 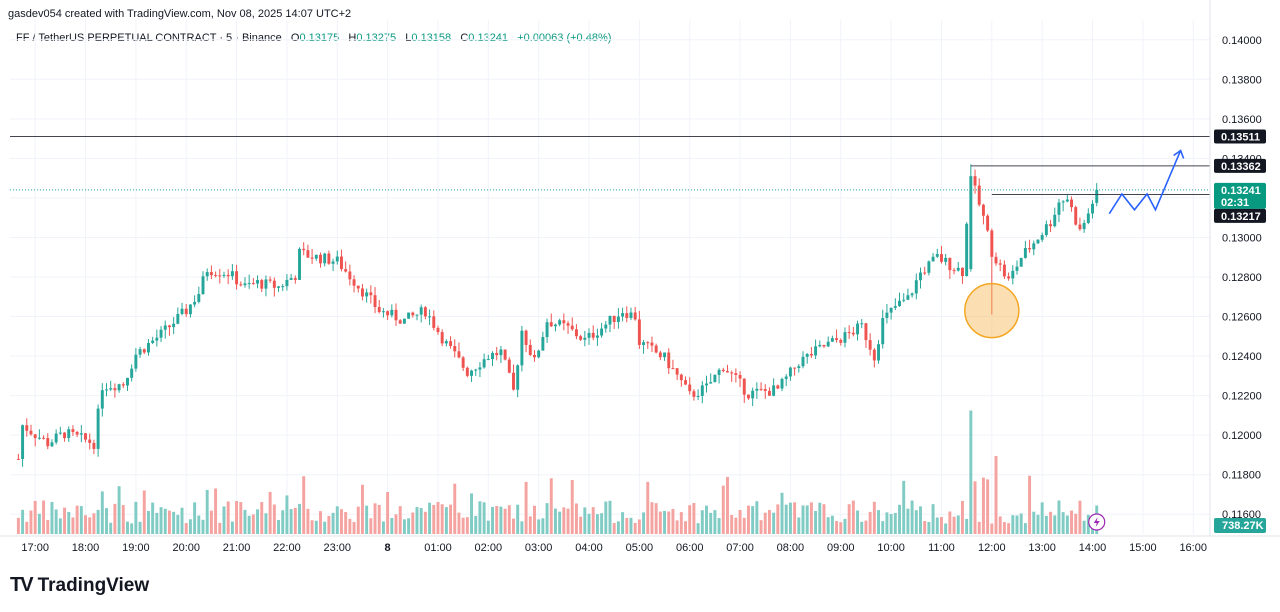 I want to click on last-price-tag-bg, so click(x=1240, y=195).